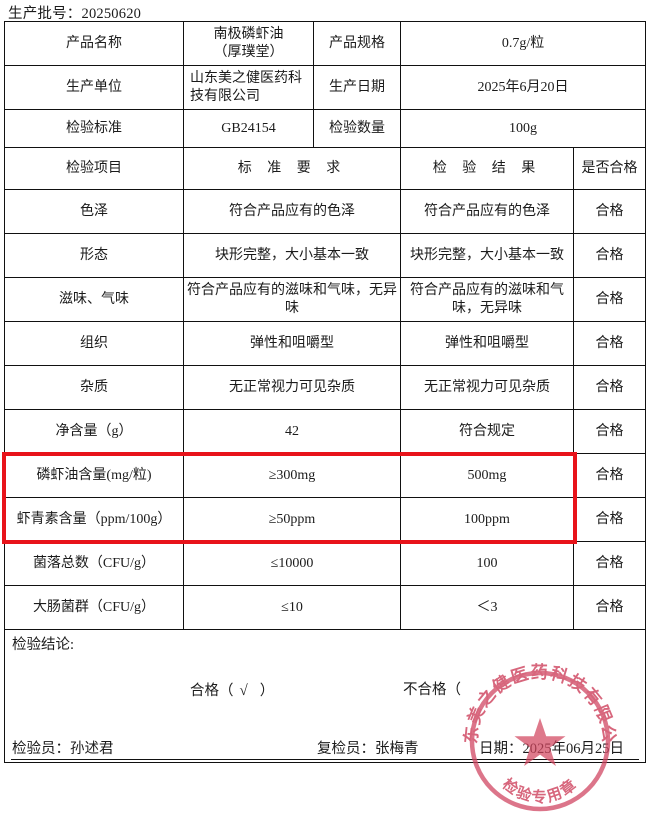 This screenshot has width=650, height=826. Describe the element at coordinates (43, 645) in the screenshot. I see `conclusion-title: 检验结论:` at that location.